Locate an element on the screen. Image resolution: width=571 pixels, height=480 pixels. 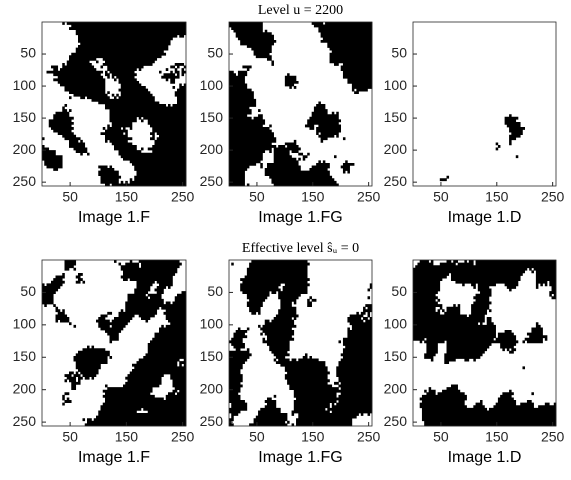
image-background is located at coordinates (484, 104).